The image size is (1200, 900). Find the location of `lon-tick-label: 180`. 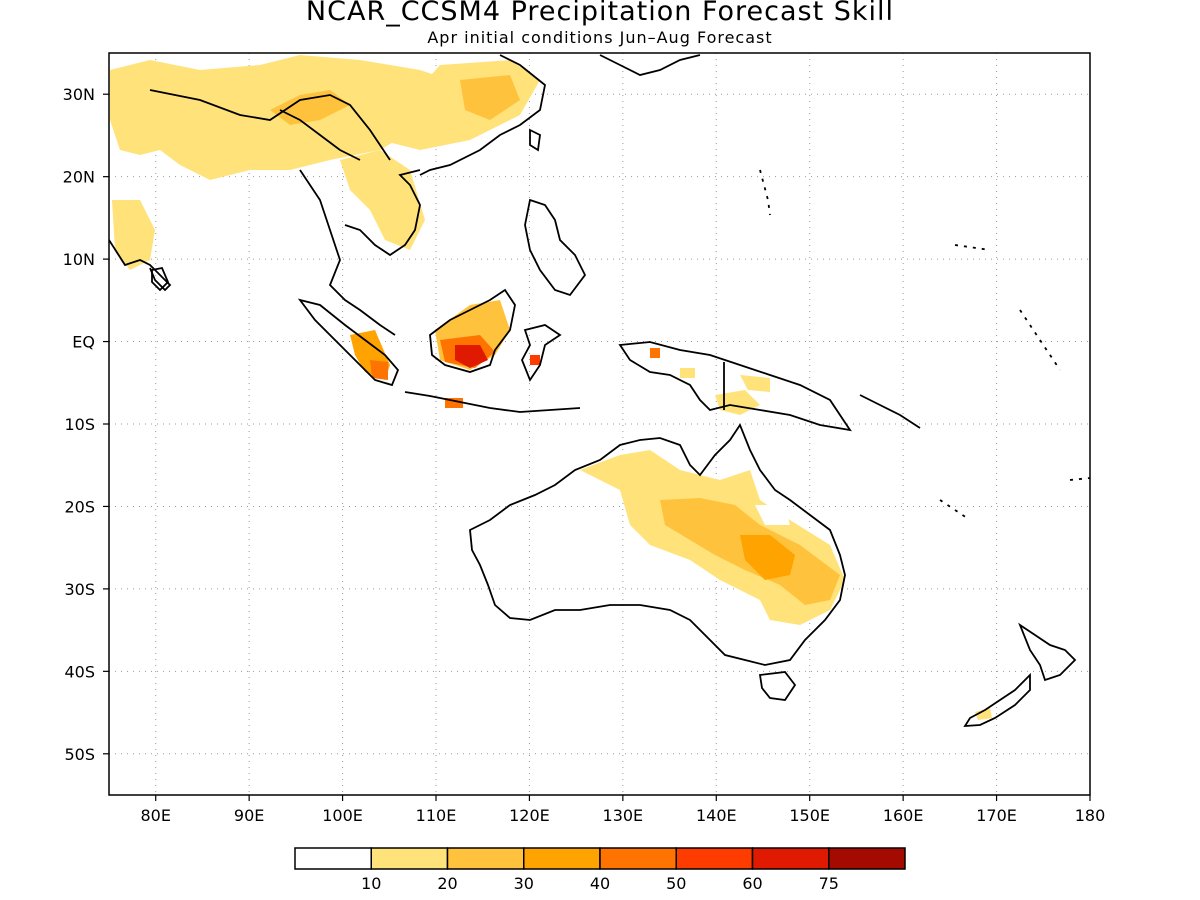

lon-tick-label: 180 is located at coordinates (1090, 815).